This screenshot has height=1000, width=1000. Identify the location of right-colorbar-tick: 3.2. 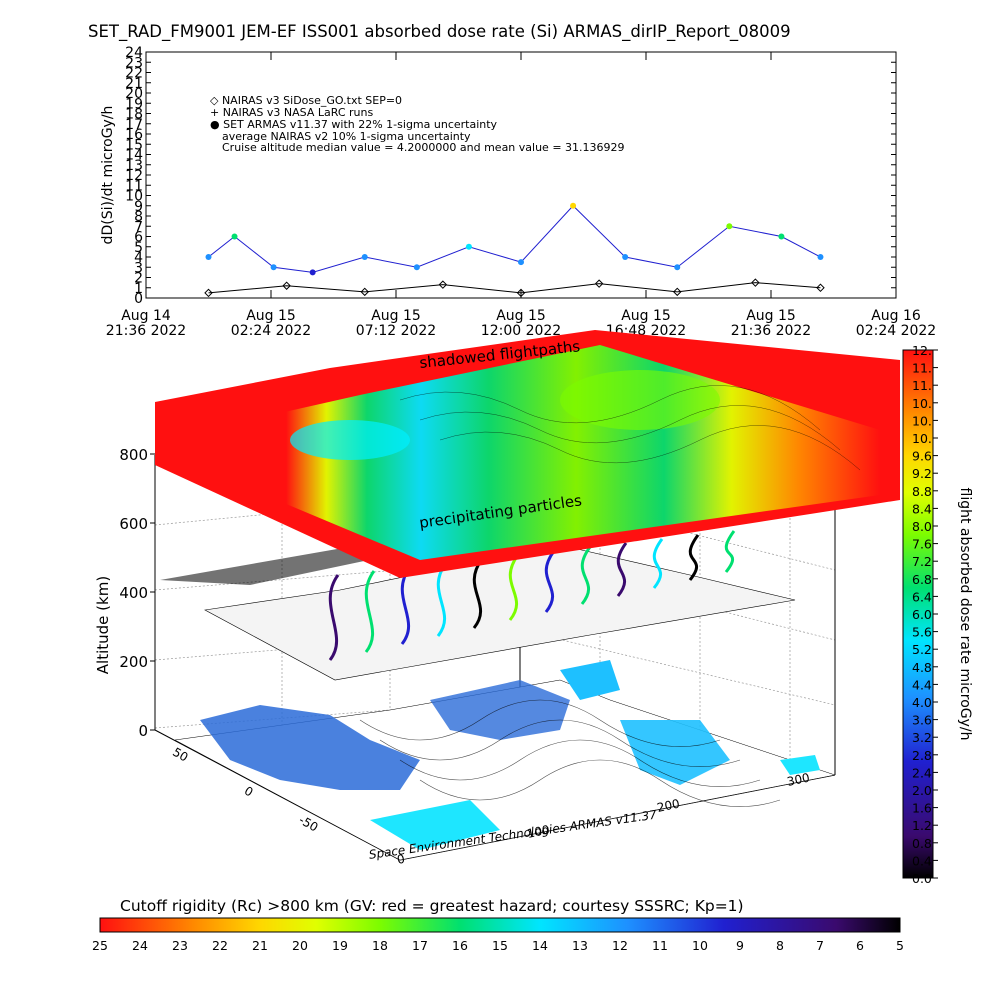
(922, 737).